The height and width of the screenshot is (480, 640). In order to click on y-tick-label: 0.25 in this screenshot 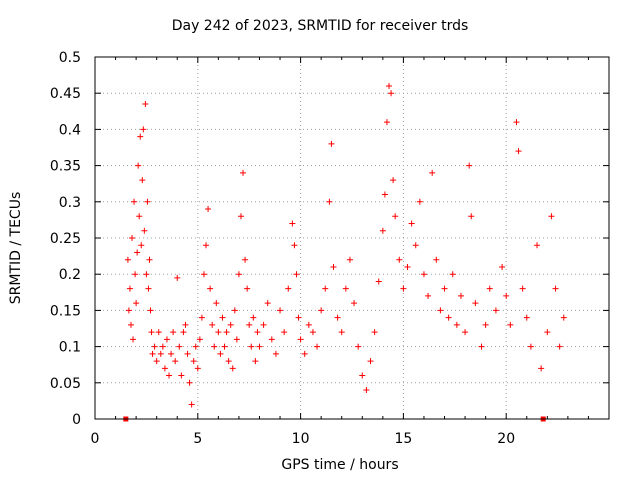, I will do `click(65, 239)`.